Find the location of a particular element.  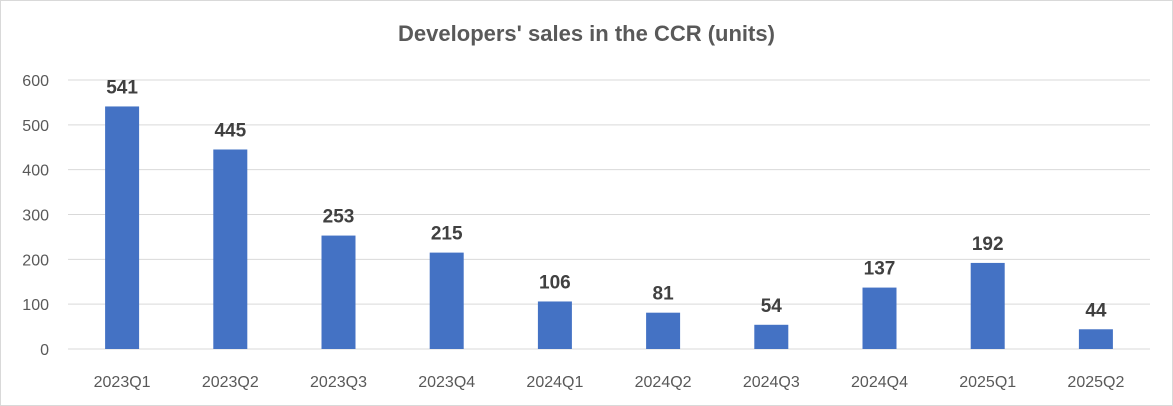

data-label: 445 is located at coordinates (230, 130).